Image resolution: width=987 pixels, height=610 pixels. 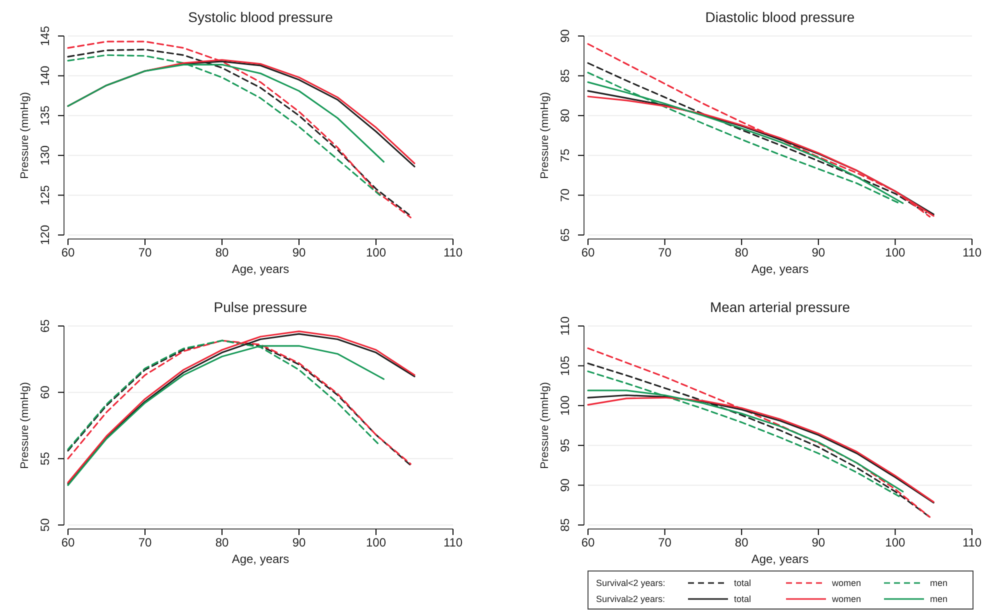 What do you see at coordinates (565, 365) in the screenshot?
I see `y-tick-label: 105` at bounding box center [565, 365].